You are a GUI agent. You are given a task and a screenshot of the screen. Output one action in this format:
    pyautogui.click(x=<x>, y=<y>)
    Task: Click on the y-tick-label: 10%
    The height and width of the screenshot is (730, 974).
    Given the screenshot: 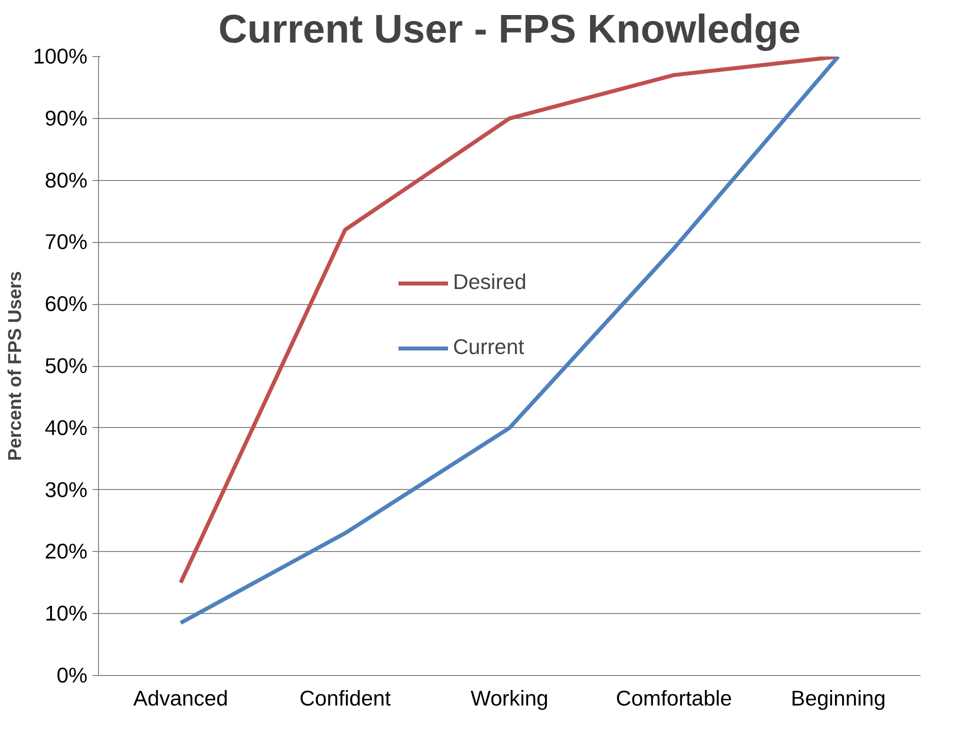 What is the action you would take?
    pyautogui.click(x=66, y=614)
    